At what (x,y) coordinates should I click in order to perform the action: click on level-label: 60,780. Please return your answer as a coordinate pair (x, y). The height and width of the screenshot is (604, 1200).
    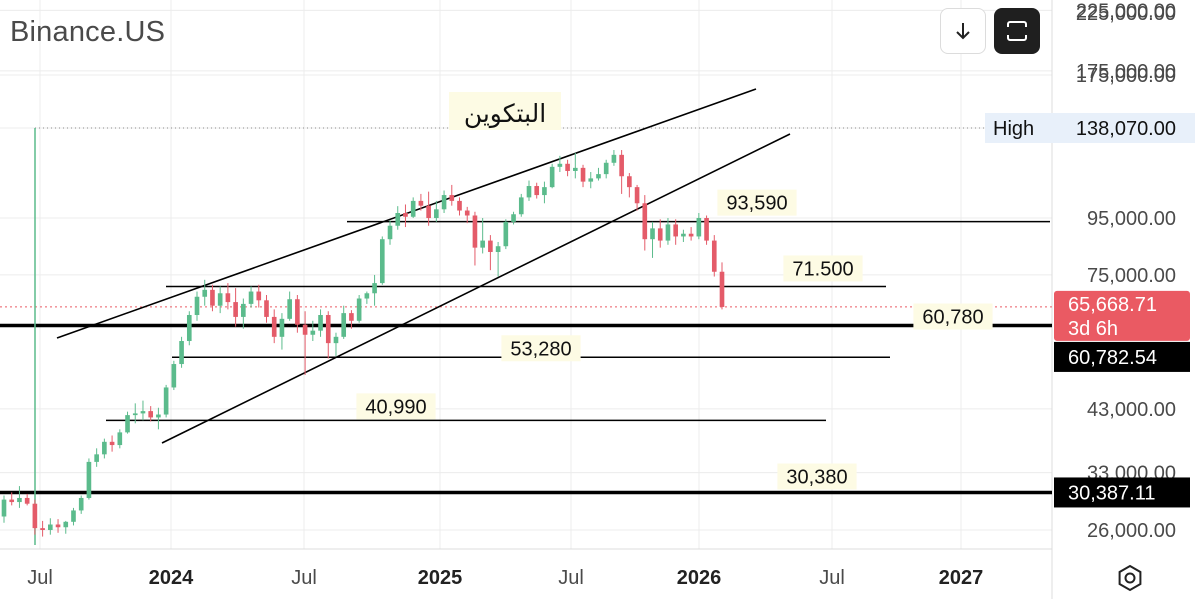
    Looking at the image, I should click on (952, 318).